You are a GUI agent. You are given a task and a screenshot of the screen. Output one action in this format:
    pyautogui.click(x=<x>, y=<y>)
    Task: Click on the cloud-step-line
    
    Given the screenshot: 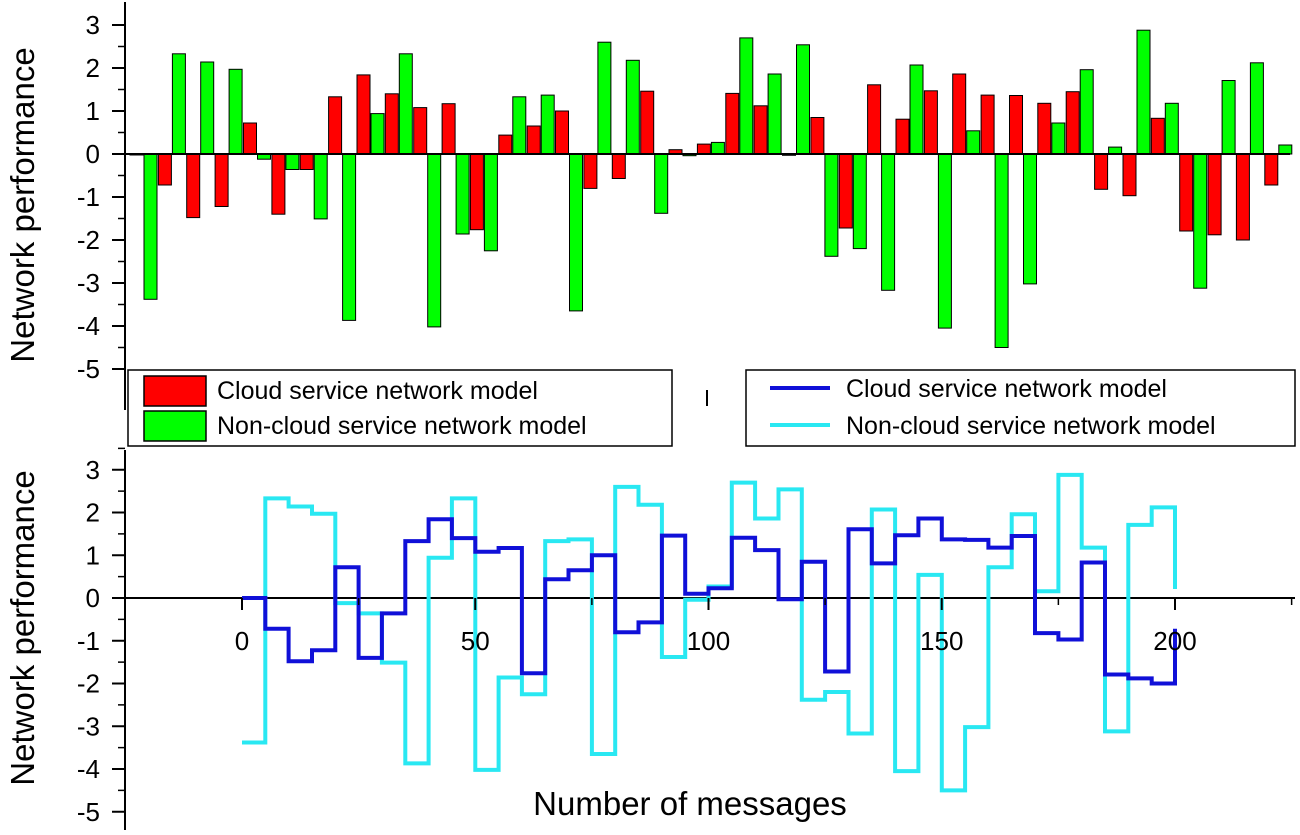 What is the action you would take?
    pyautogui.click(x=709, y=601)
    